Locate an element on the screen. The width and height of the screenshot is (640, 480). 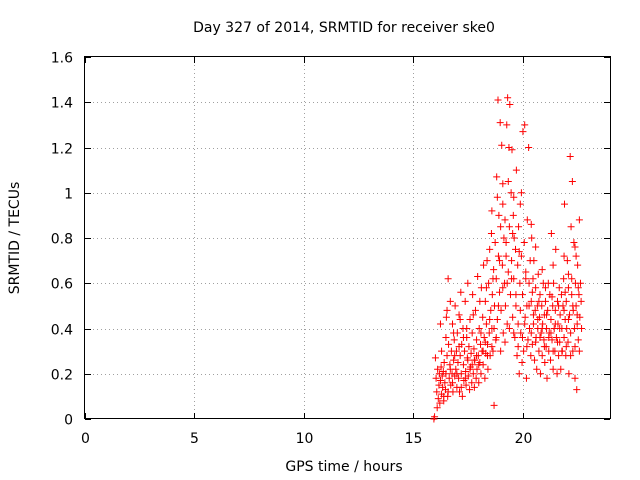
y-tick-label: 0.6 is located at coordinates (62, 285).